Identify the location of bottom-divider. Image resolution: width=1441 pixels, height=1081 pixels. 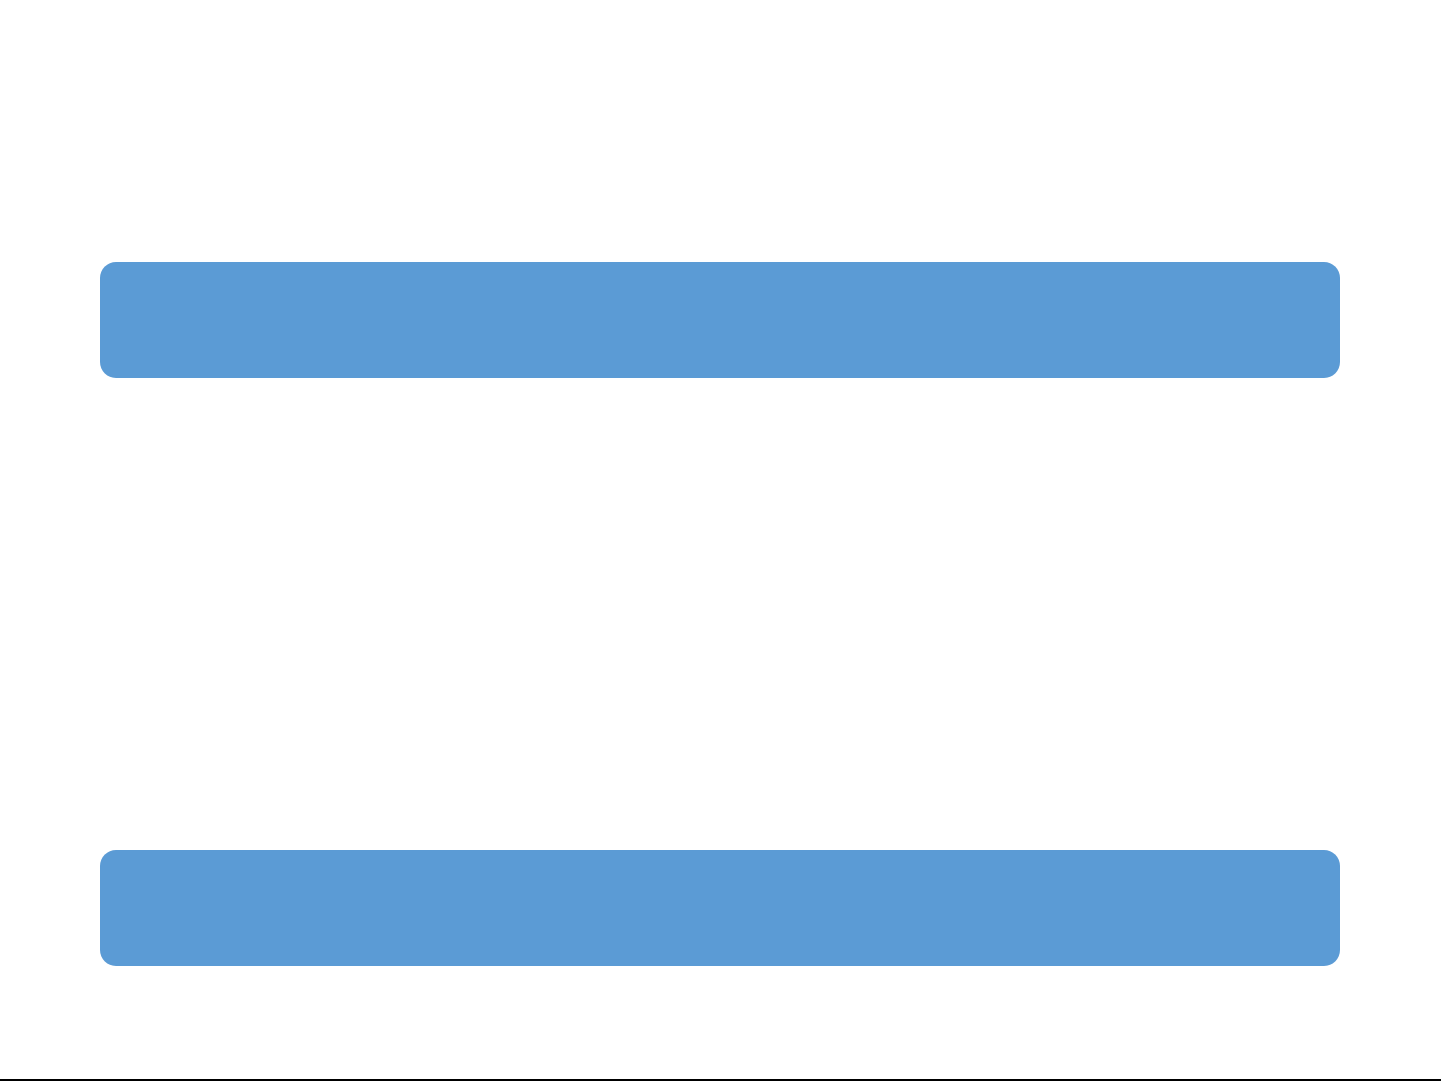
(720, 1080).